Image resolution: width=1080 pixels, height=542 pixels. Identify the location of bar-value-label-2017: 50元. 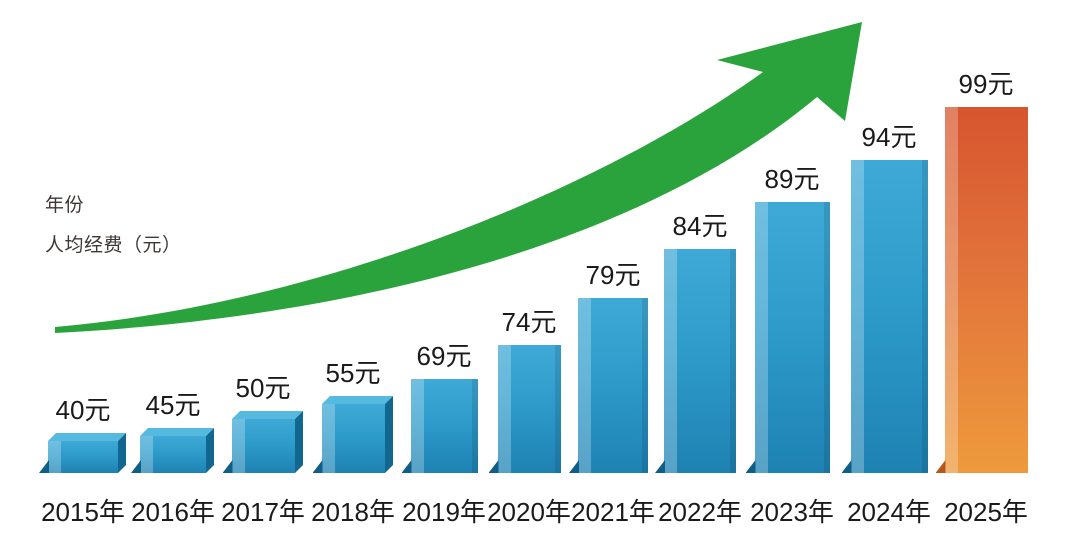
(263, 388).